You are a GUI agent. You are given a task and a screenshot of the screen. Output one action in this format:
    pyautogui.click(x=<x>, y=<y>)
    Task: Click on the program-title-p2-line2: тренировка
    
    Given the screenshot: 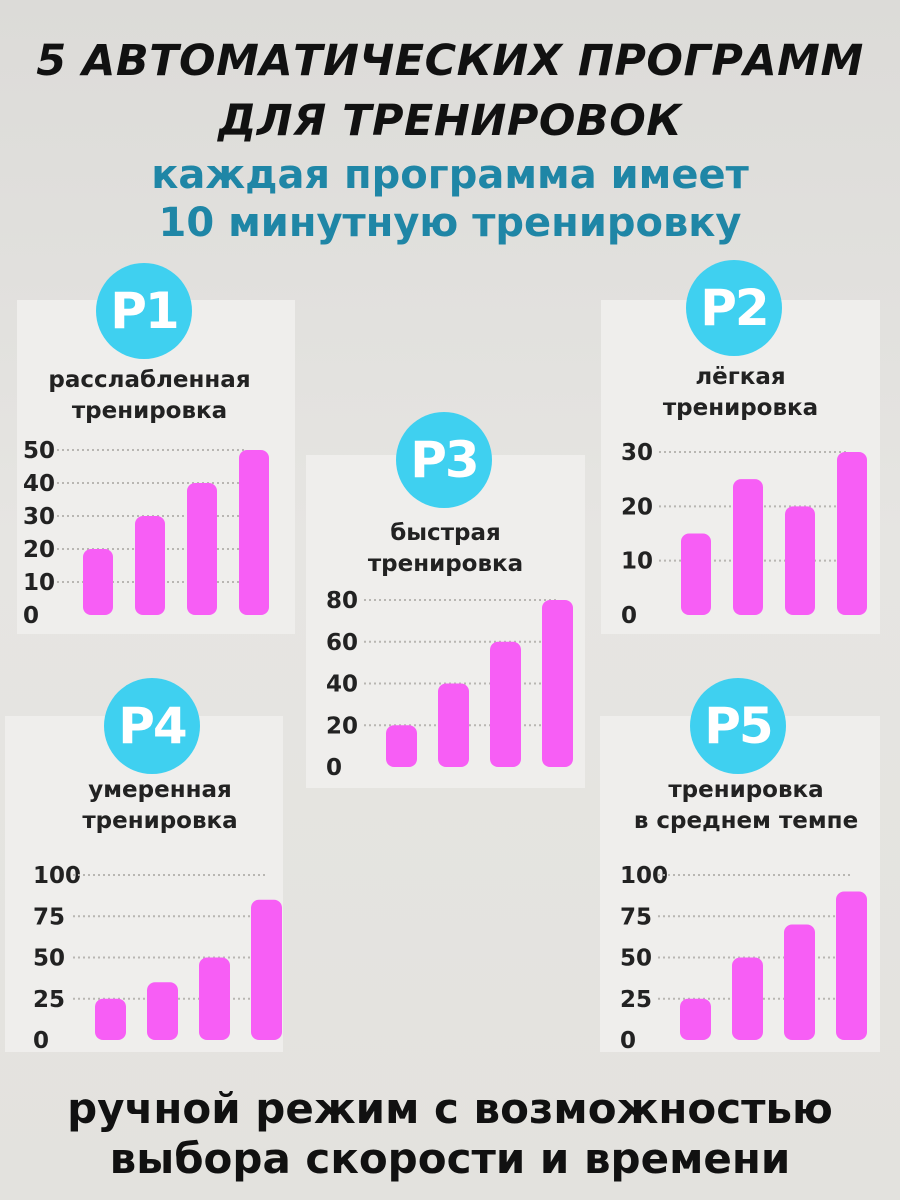 What is the action you would take?
    pyautogui.click(x=740, y=408)
    